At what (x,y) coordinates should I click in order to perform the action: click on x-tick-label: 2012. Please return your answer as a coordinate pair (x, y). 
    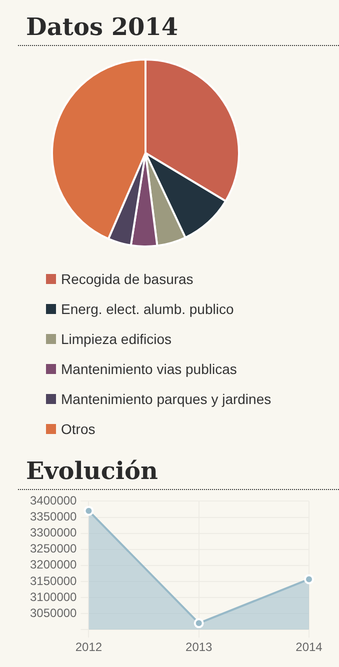
    Looking at the image, I should click on (88, 647).